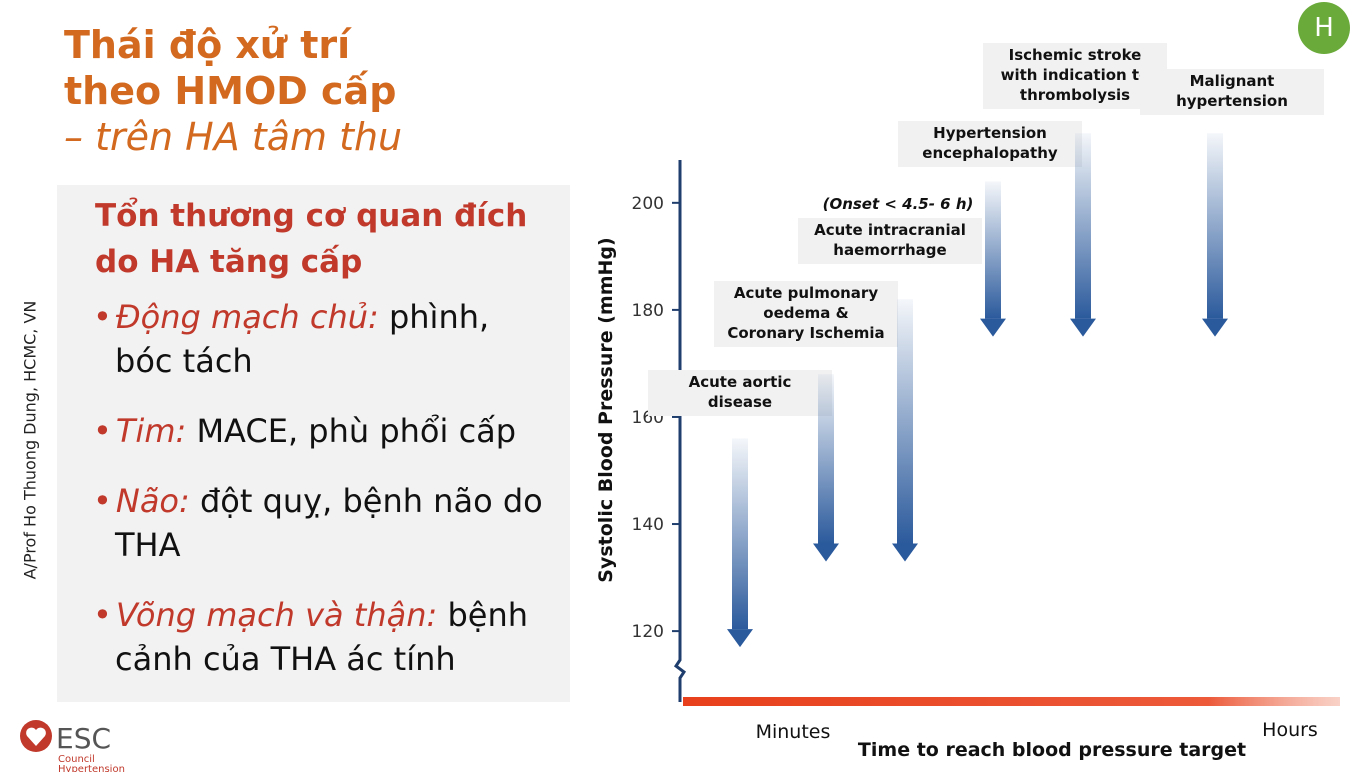 This screenshot has width=1352, height=772. I want to click on logo-line: Hypertension, so click(91, 768).